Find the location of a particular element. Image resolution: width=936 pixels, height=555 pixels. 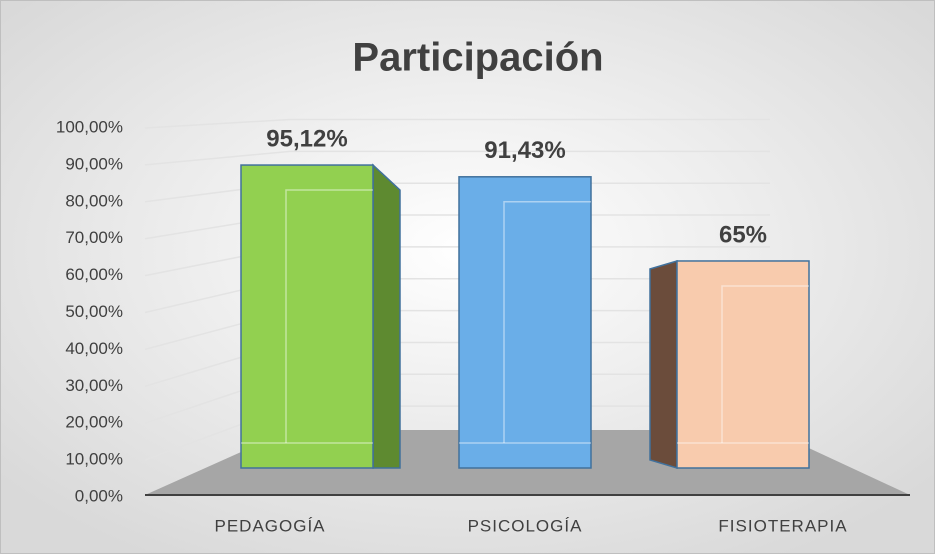

y-tick-label: 50,00% is located at coordinates (94, 311).